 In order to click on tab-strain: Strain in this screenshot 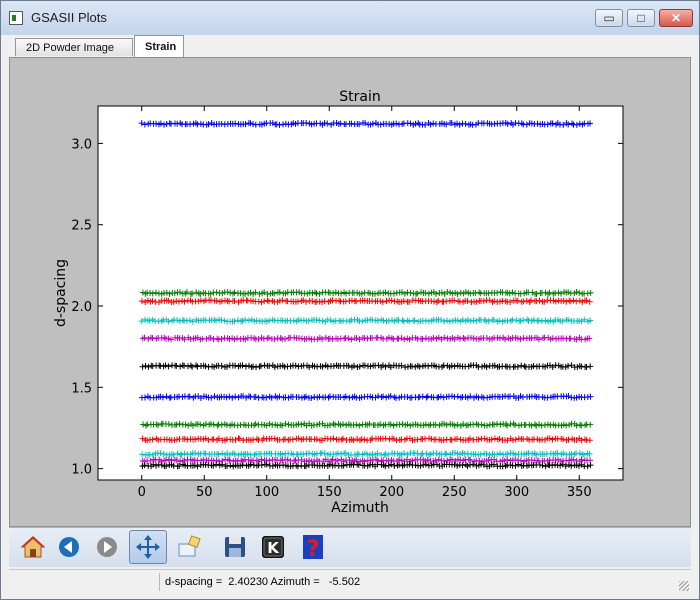, I will do `click(159, 46)`.